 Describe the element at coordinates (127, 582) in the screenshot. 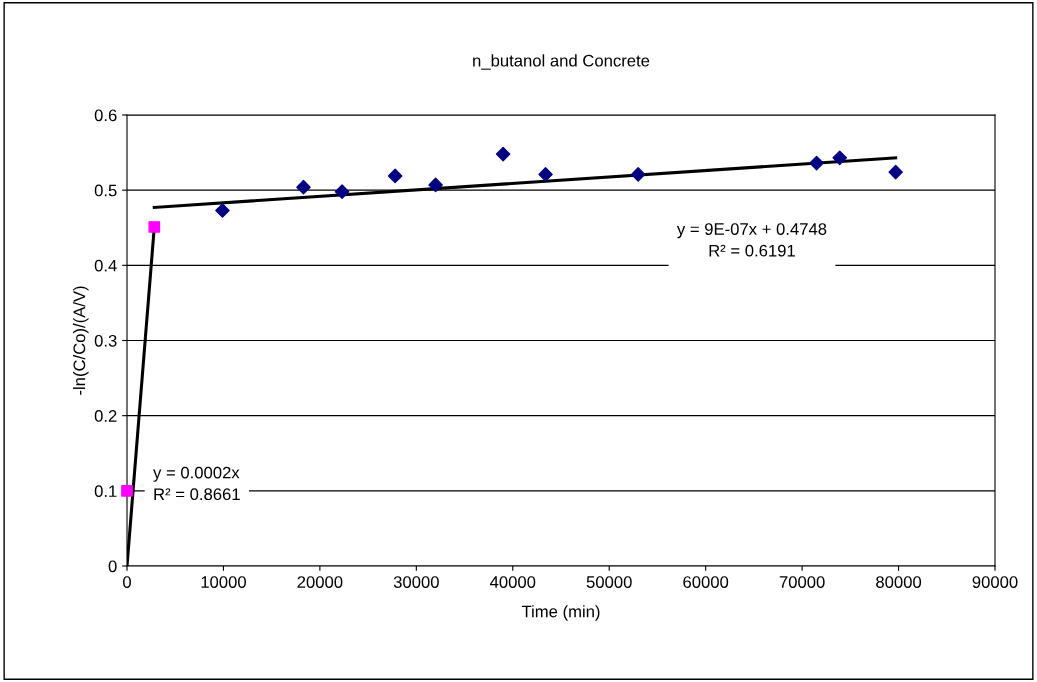

I see `x-tick-label: 0` at that location.